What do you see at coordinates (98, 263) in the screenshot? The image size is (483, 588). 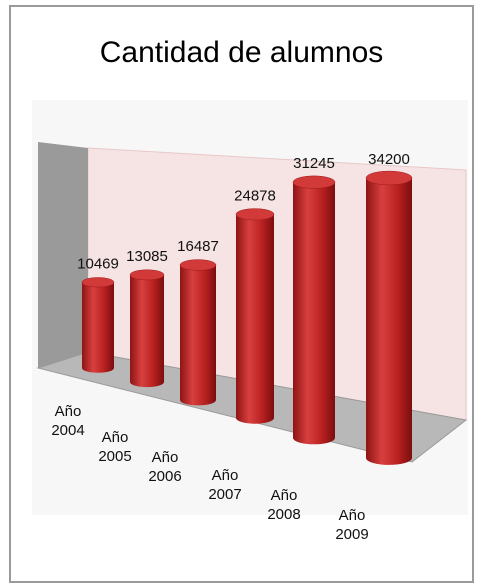 I see `data-label: 10469` at bounding box center [98, 263].